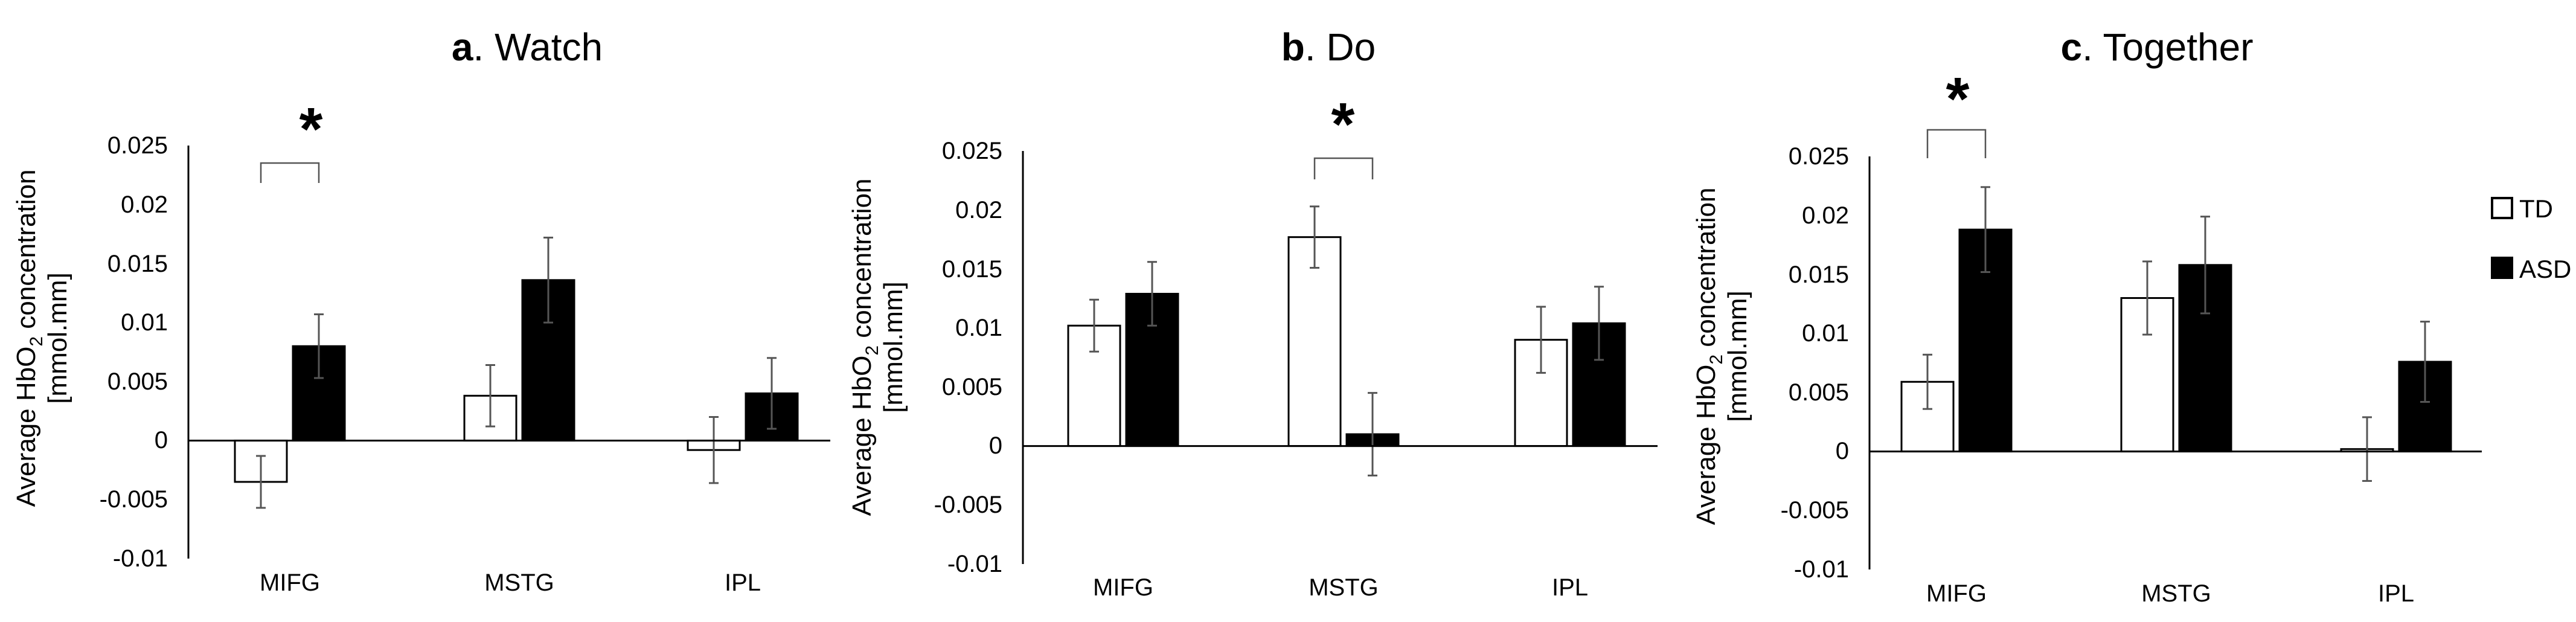 Image resolution: width=2576 pixels, height=622 pixels. I want to click on panel-c-category: MSTG, so click(2176, 593).